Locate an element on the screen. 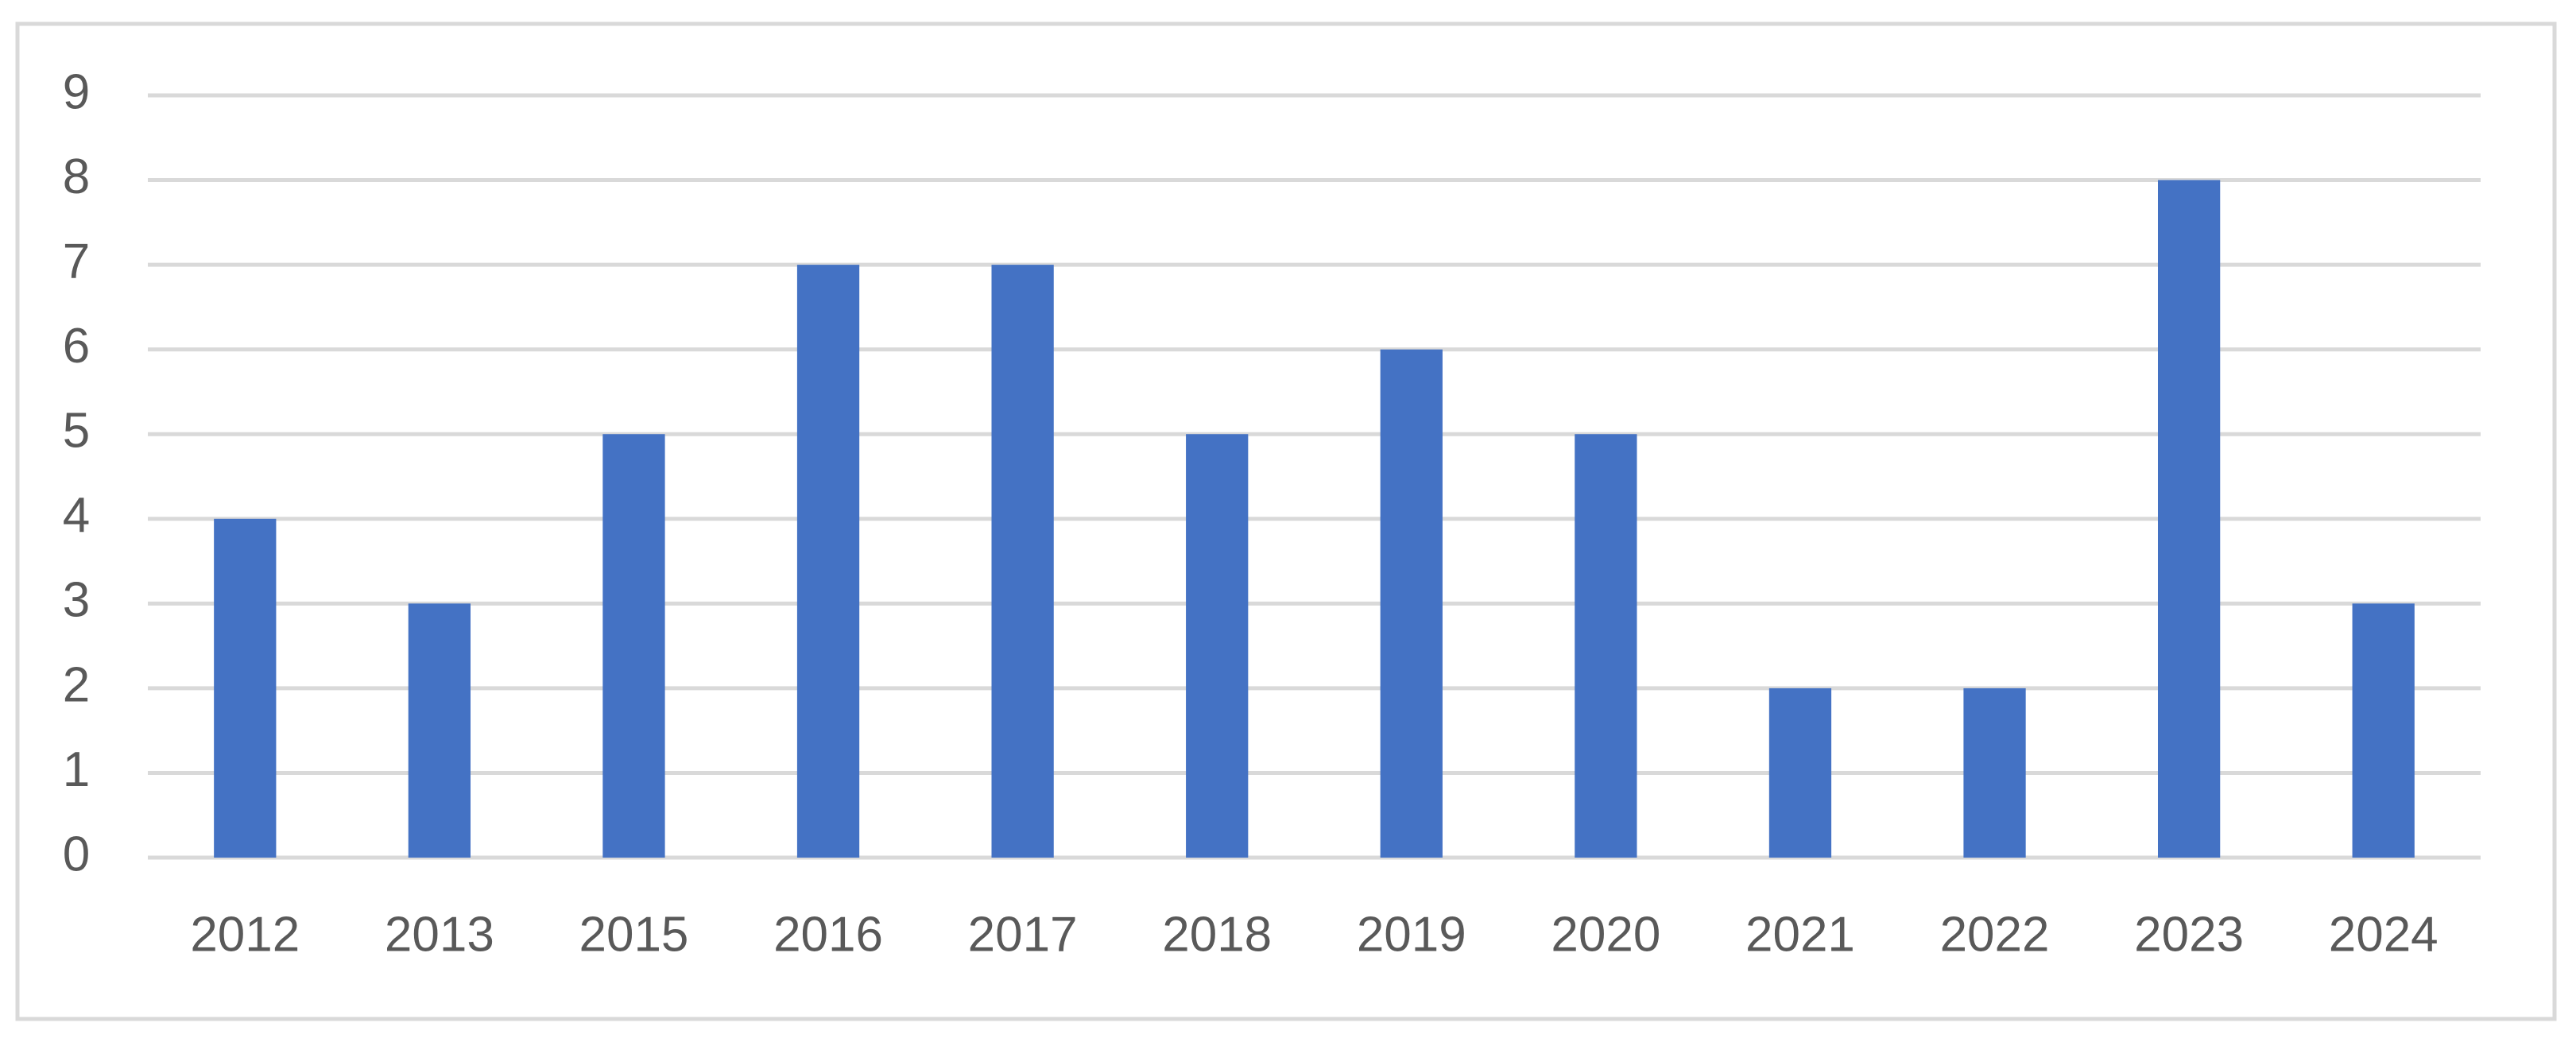 The height and width of the screenshot is (1042, 2576). y-tick-label: 4 is located at coordinates (76, 515).